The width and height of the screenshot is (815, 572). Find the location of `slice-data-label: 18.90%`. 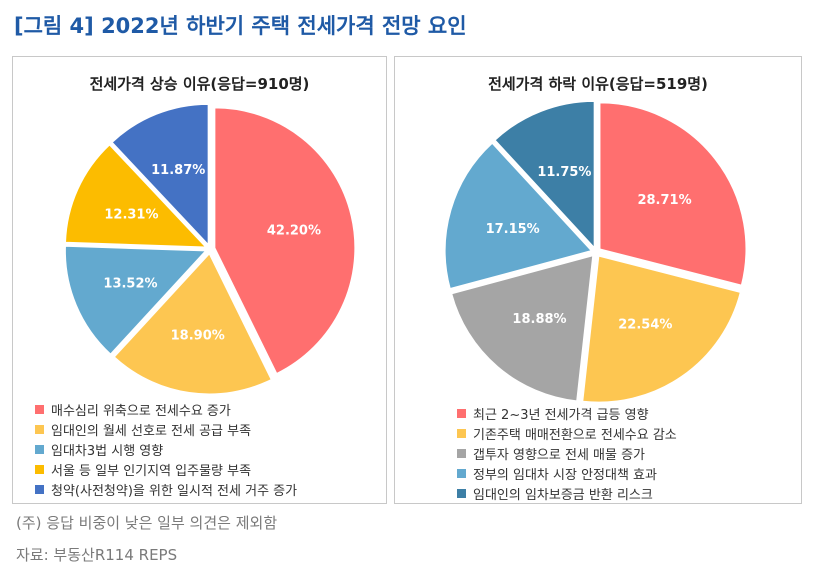

slice-data-label: 18.90% is located at coordinates (198, 335).